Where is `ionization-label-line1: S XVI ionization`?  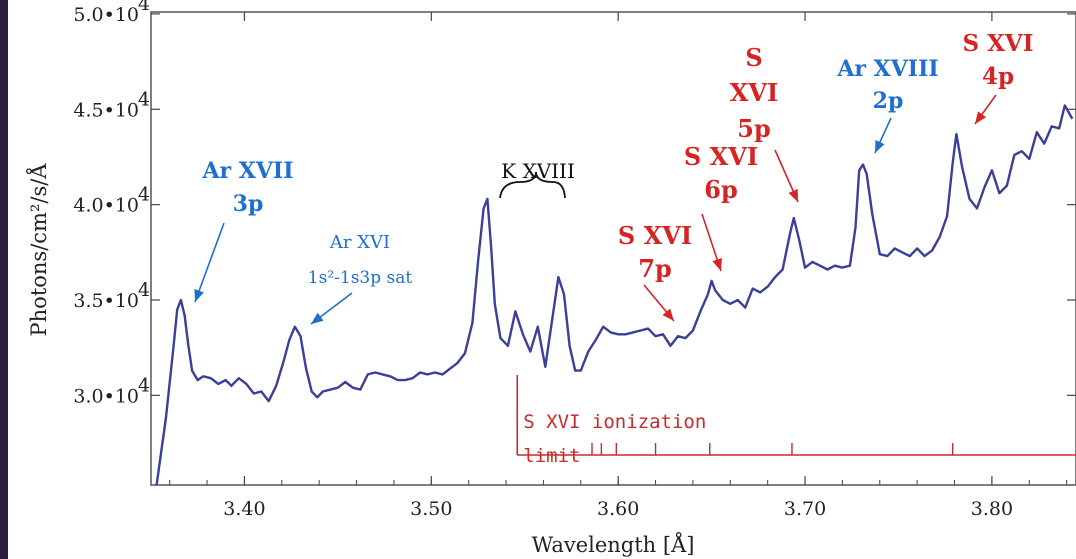
ionization-label-line1: S XVI ionization is located at coordinates (614, 422).